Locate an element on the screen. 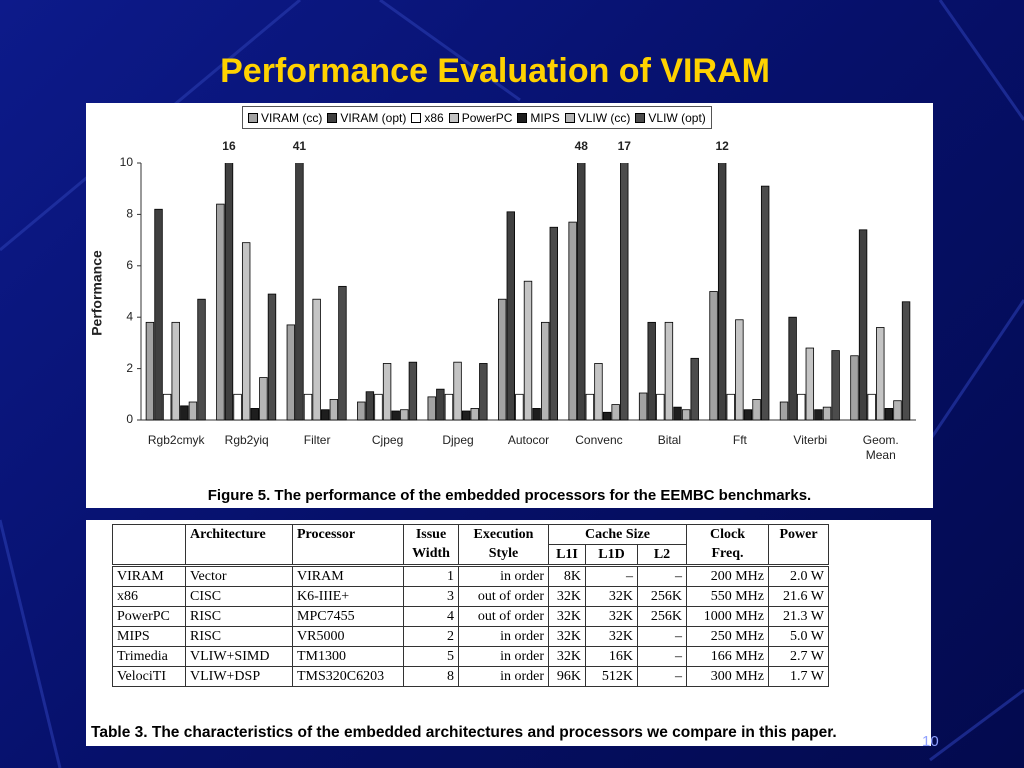 The height and width of the screenshot is (768, 1024). y-tick-label: 6 is located at coordinates (129, 265).